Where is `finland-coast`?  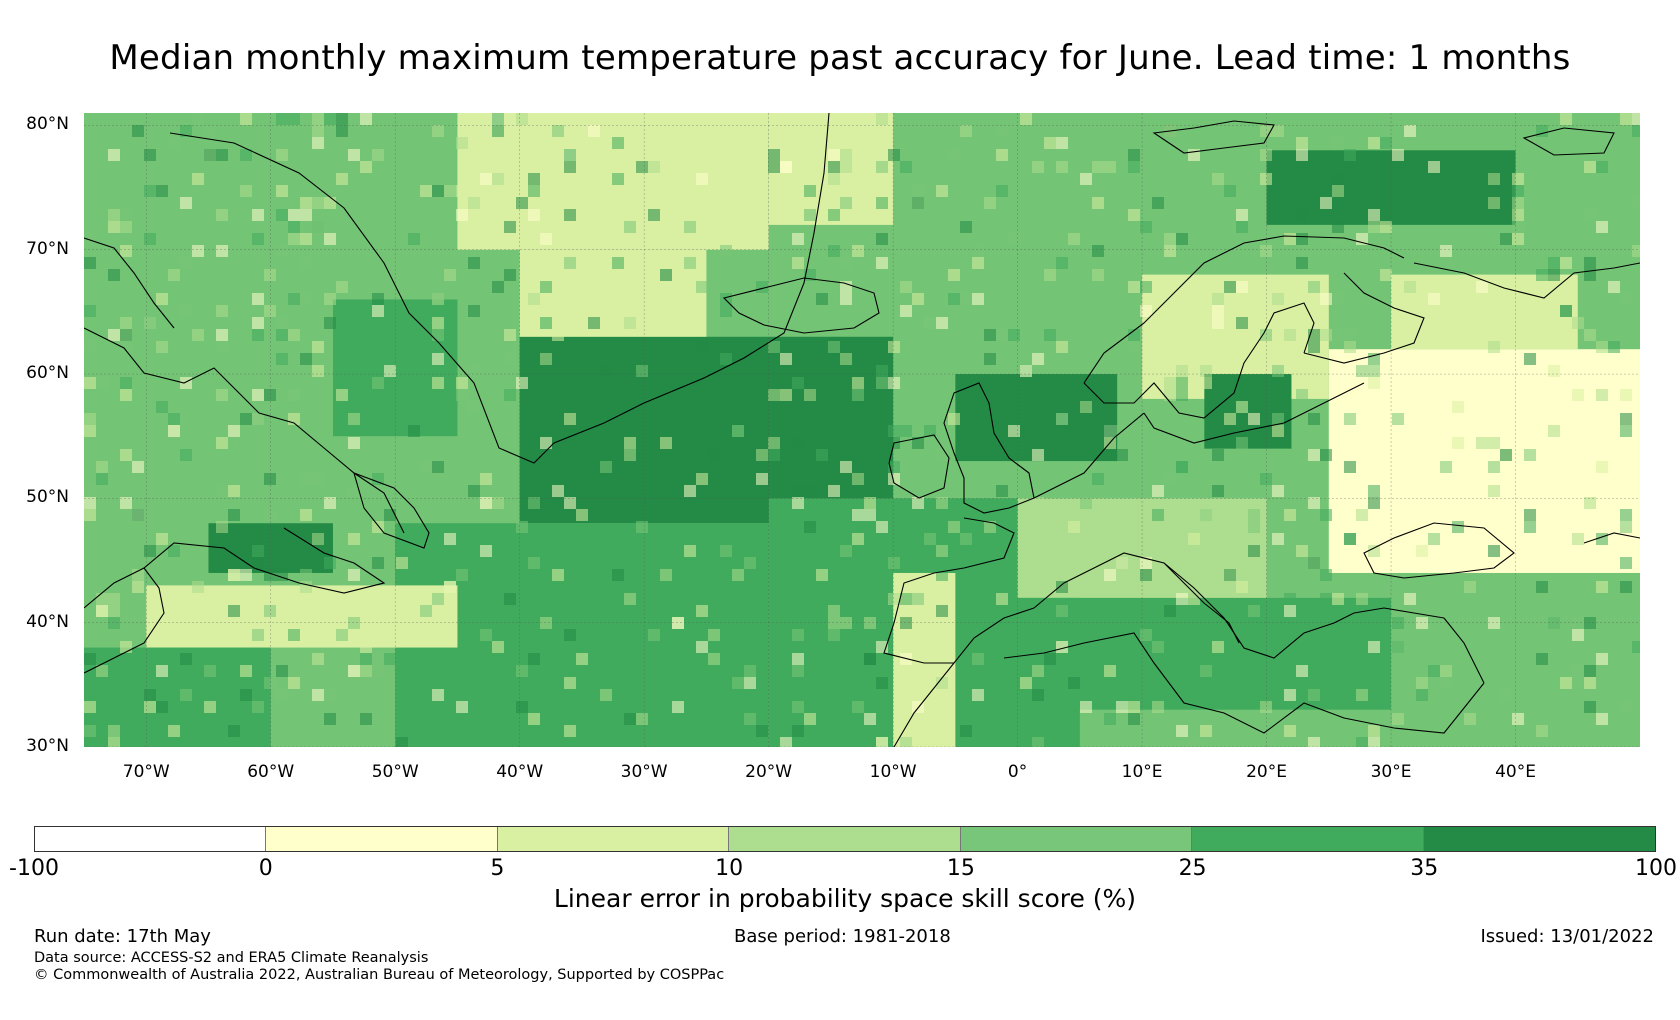 finland-coast is located at coordinates (1364, 318).